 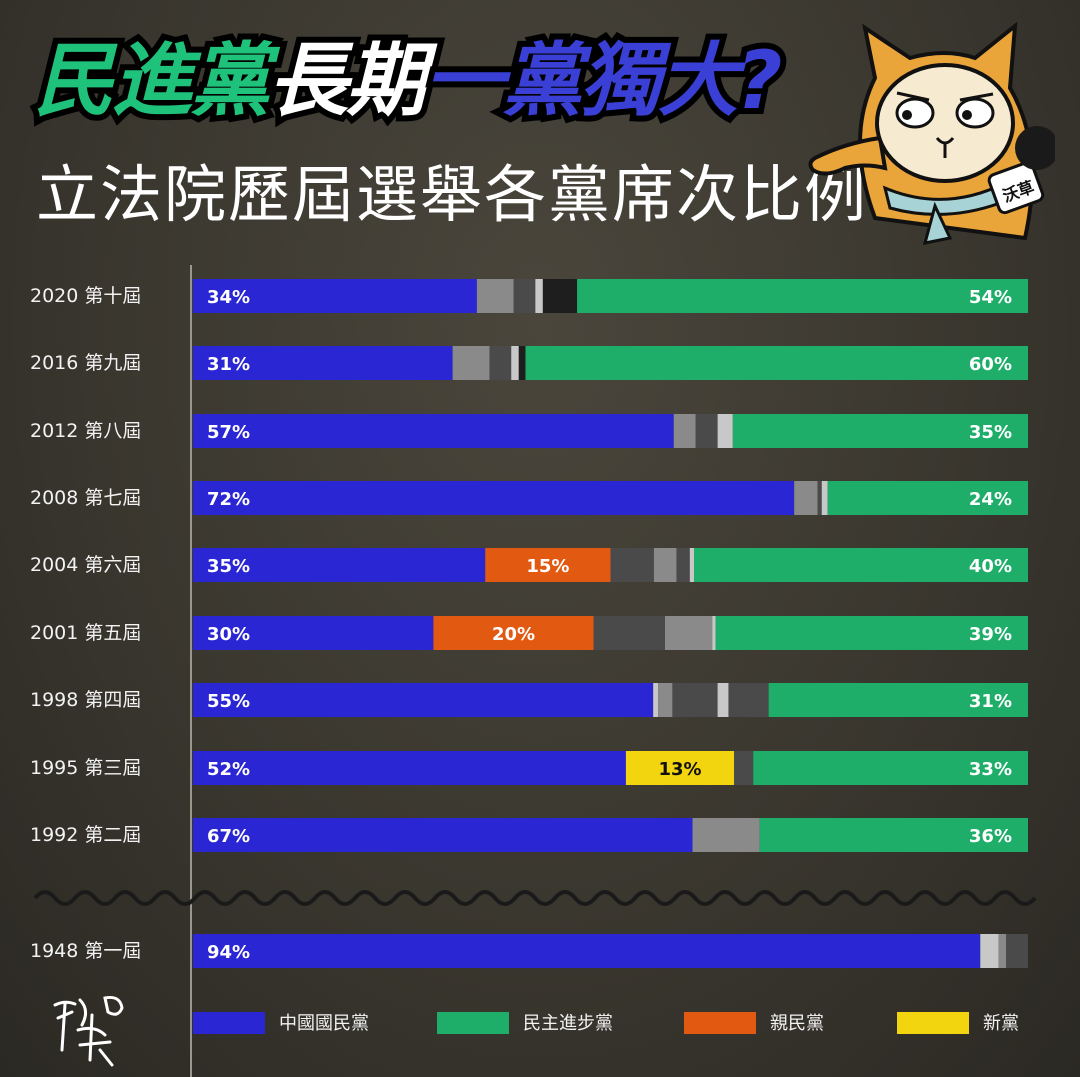 I want to click on wuchao-signature-logo-icon: 沃草, so click(x=87, y=1028).